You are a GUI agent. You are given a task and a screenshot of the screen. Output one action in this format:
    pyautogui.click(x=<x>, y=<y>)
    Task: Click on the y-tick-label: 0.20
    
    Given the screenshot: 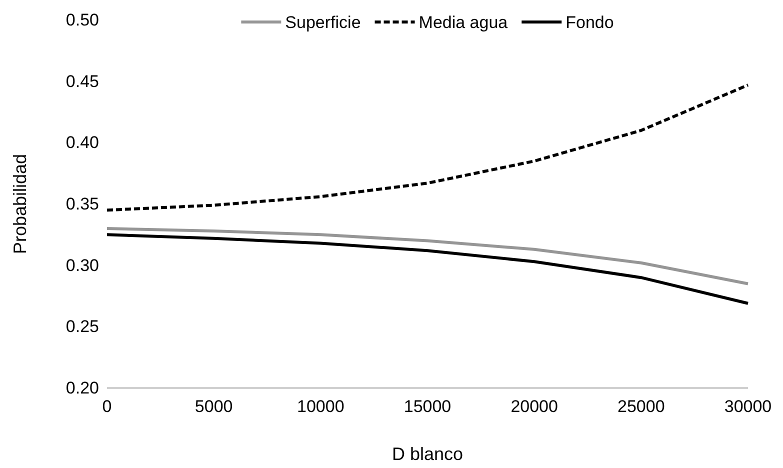 What is the action you would take?
    pyautogui.click(x=82, y=388)
    